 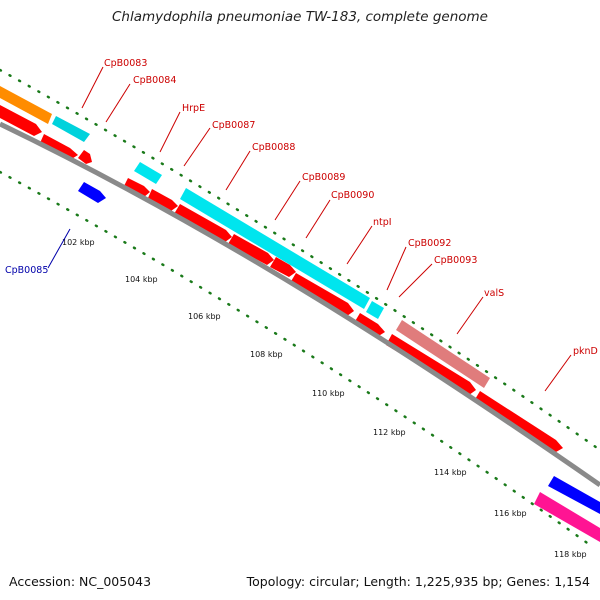 I want to click on gene-cpb0088-block, so click(x=275, y=248).